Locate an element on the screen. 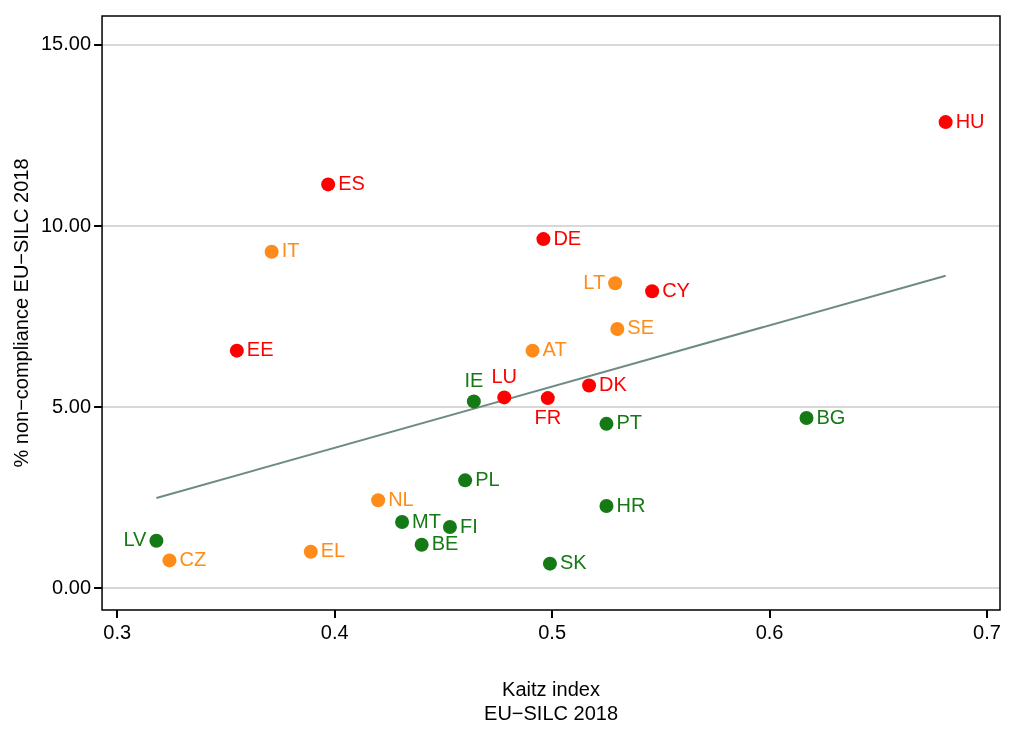  x-tick-label: 0.3 is located at coordinates (117, 631).